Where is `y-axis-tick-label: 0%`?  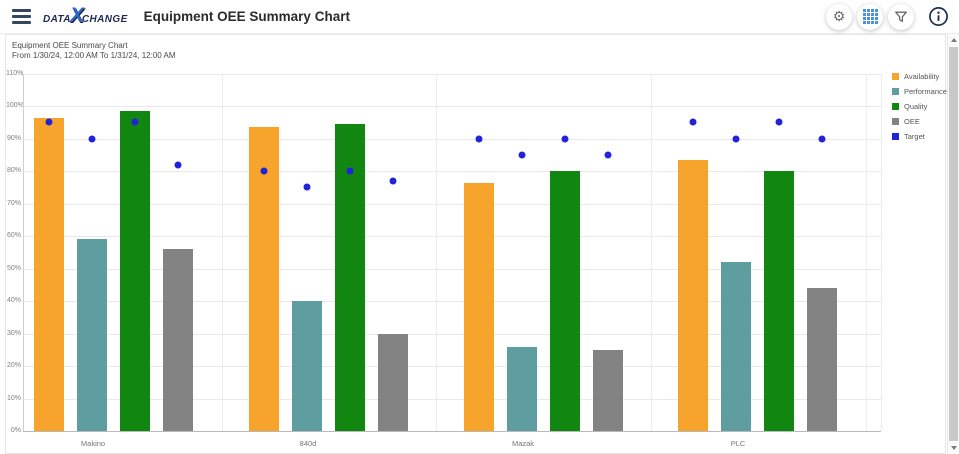 y-axis-tick-label: 0% is located at coordinates (15, 430).